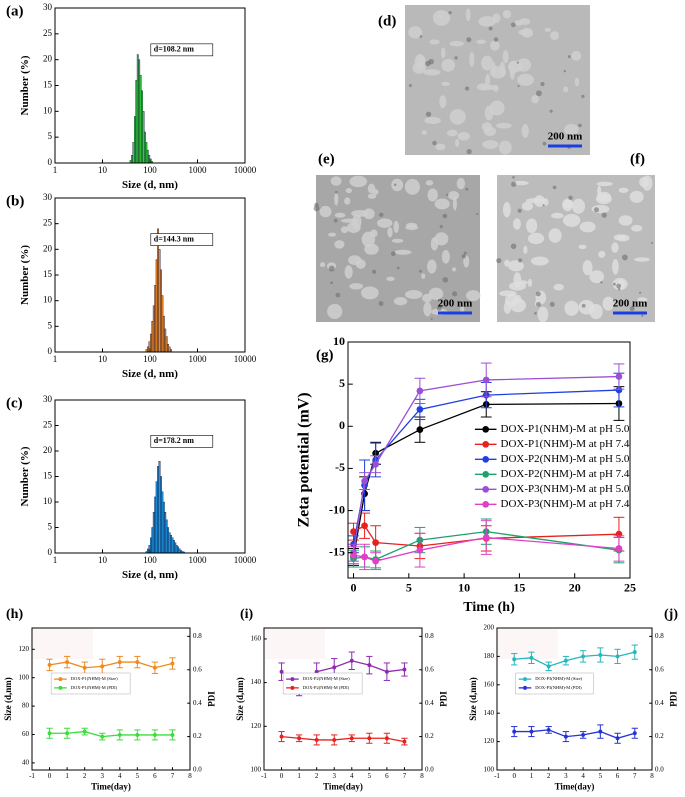  What do you see at coordinates (566, 776) in the screenshot?
I see `x-tick-label: 3` at bounding box center [566, 776].